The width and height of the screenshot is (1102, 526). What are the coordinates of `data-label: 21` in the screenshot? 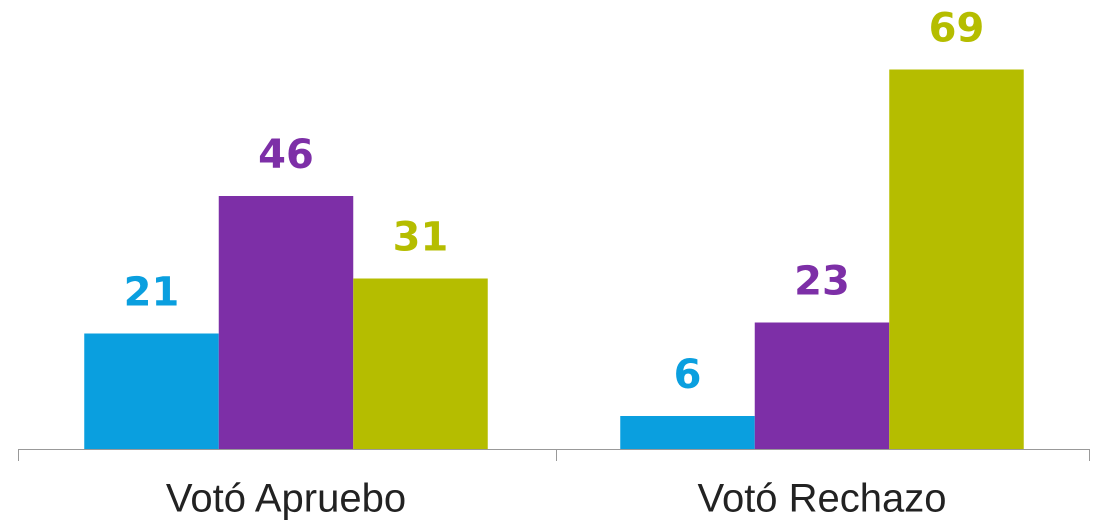 It's located at (152, 293).